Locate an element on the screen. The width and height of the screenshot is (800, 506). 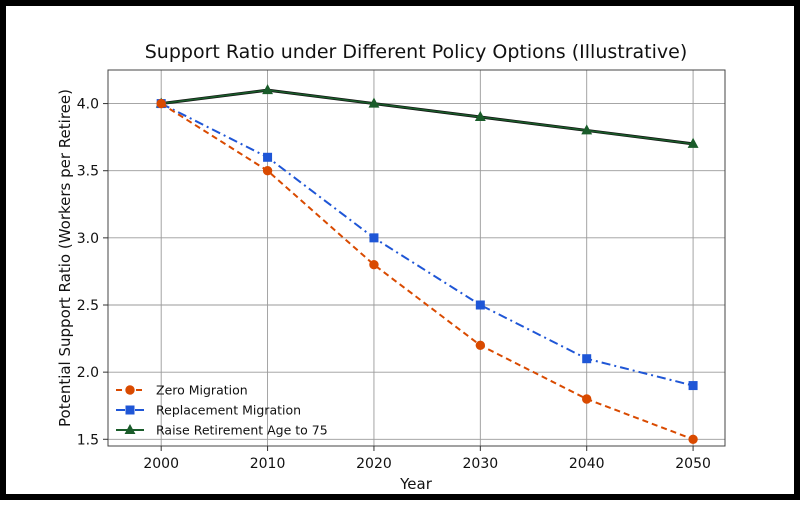
legend-square-marker is located at coordinates (130, 410).